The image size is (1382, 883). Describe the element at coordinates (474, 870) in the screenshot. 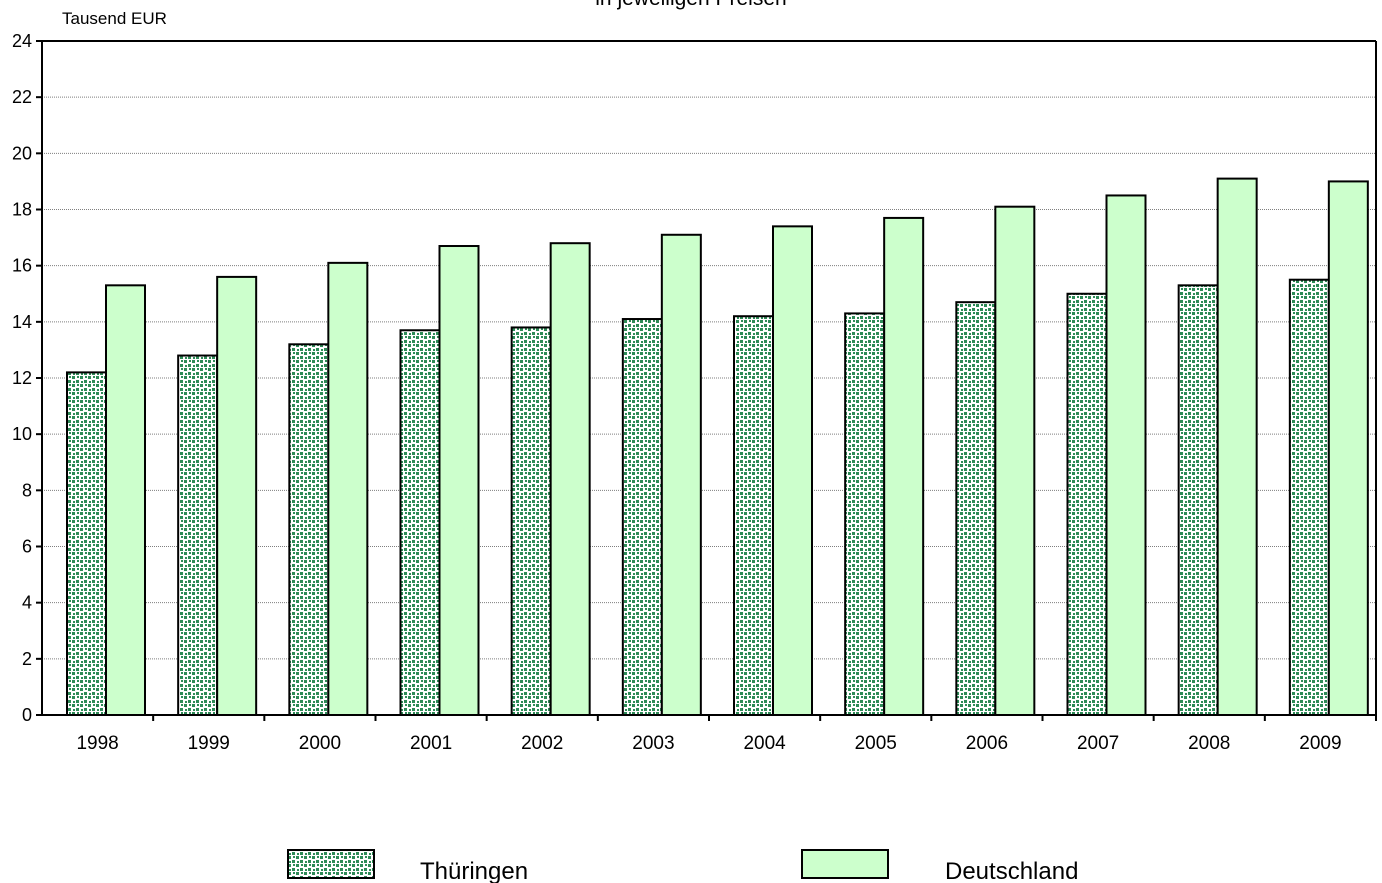

I see `legend-label-thueringen: Thüringen` at that location.